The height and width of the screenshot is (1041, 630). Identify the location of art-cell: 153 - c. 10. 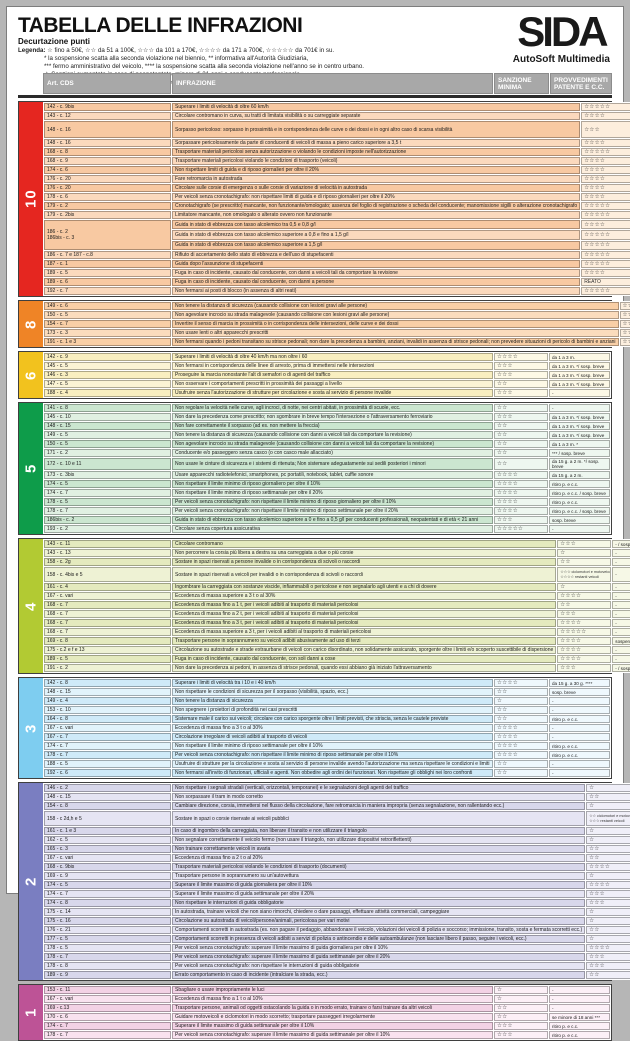
(107, 710).